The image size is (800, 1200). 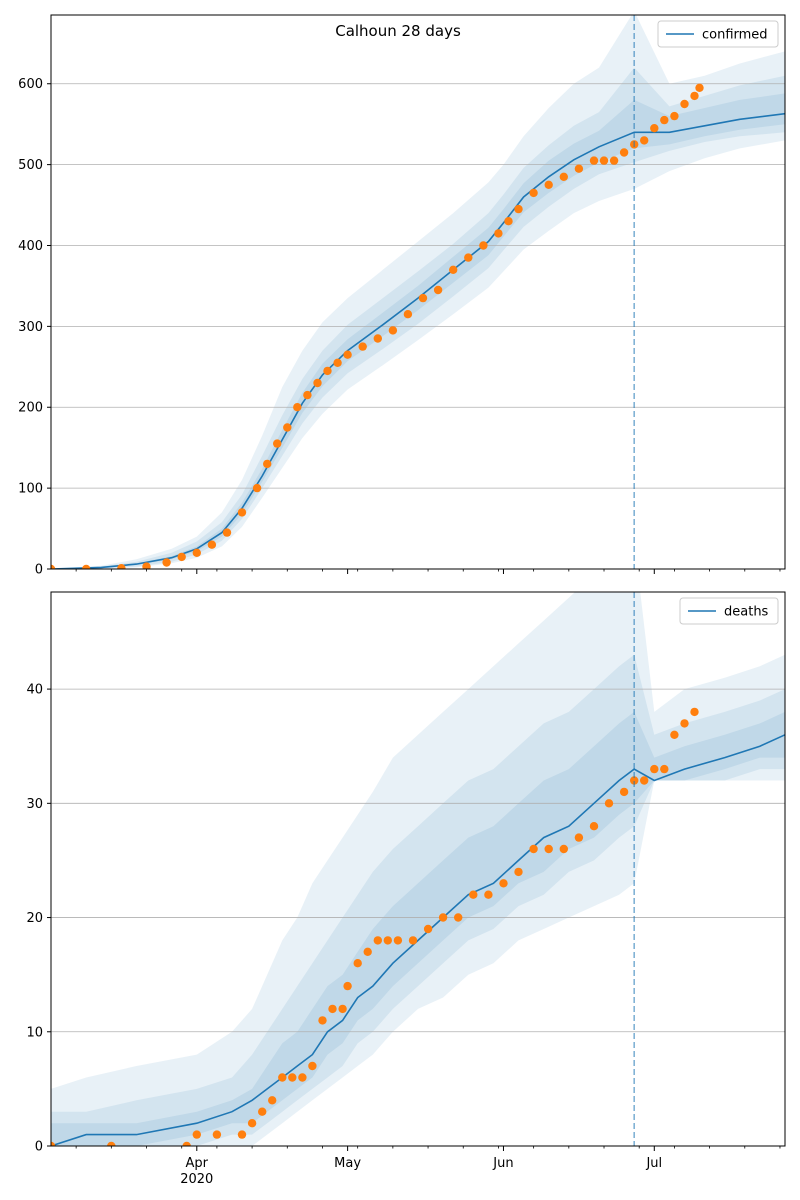 I want to click on deaths-ytick-label: 40, so click(x=34, y=690).